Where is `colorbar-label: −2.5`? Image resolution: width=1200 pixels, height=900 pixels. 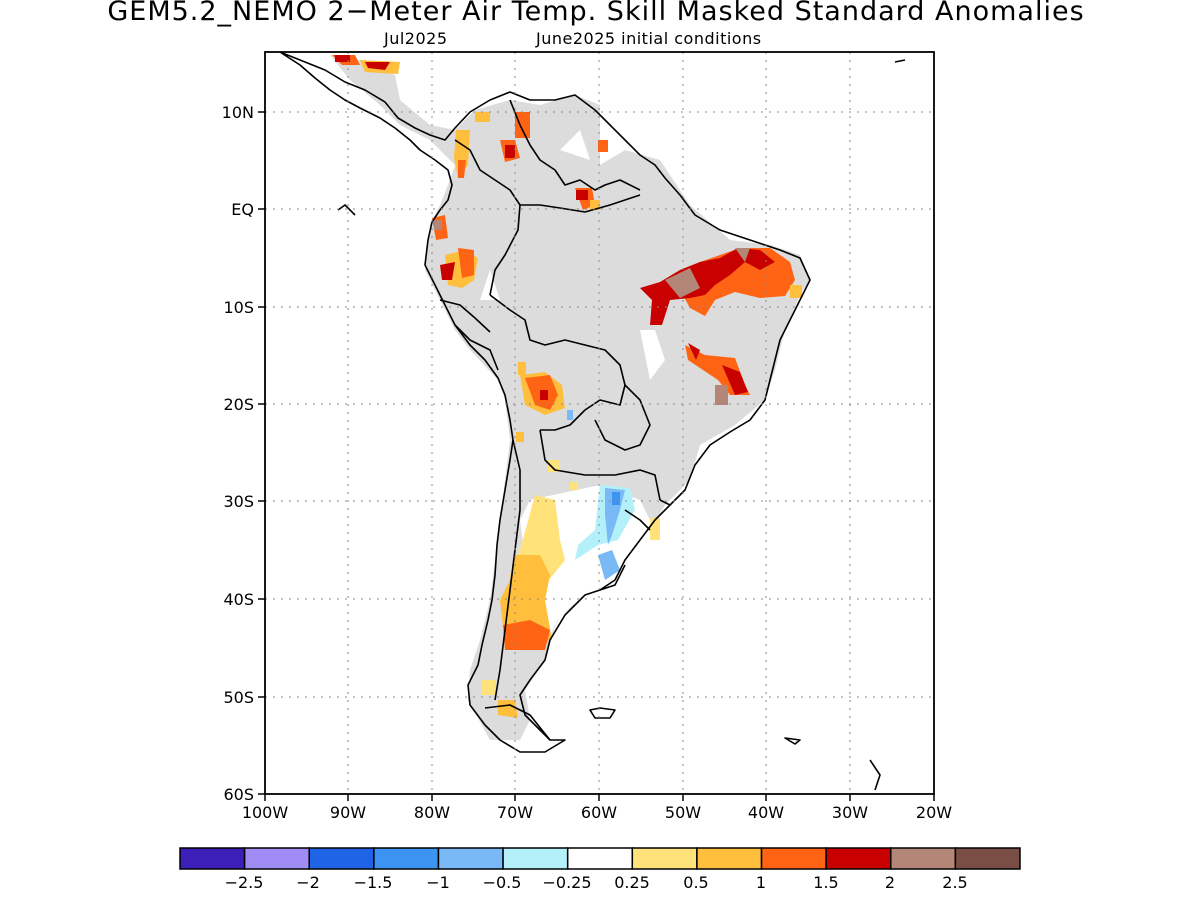 colorbar-label: −2.5 is located at coordinates (244, 882).